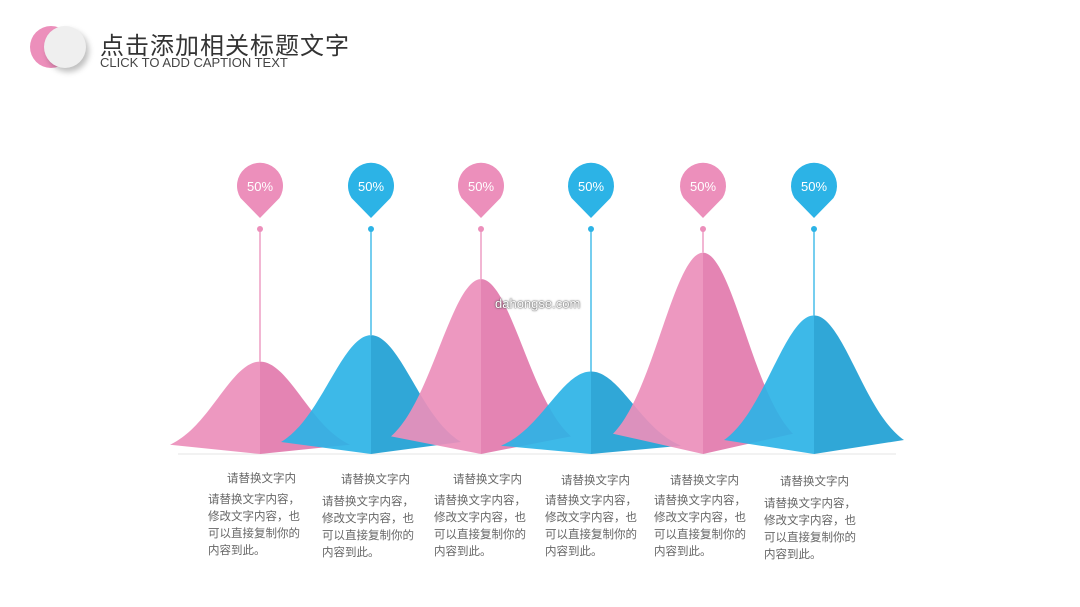 The width and height of the screenshot is (1080, 607). I want to click on page-title: 点击添加相关标题文字, so click(225, 46).